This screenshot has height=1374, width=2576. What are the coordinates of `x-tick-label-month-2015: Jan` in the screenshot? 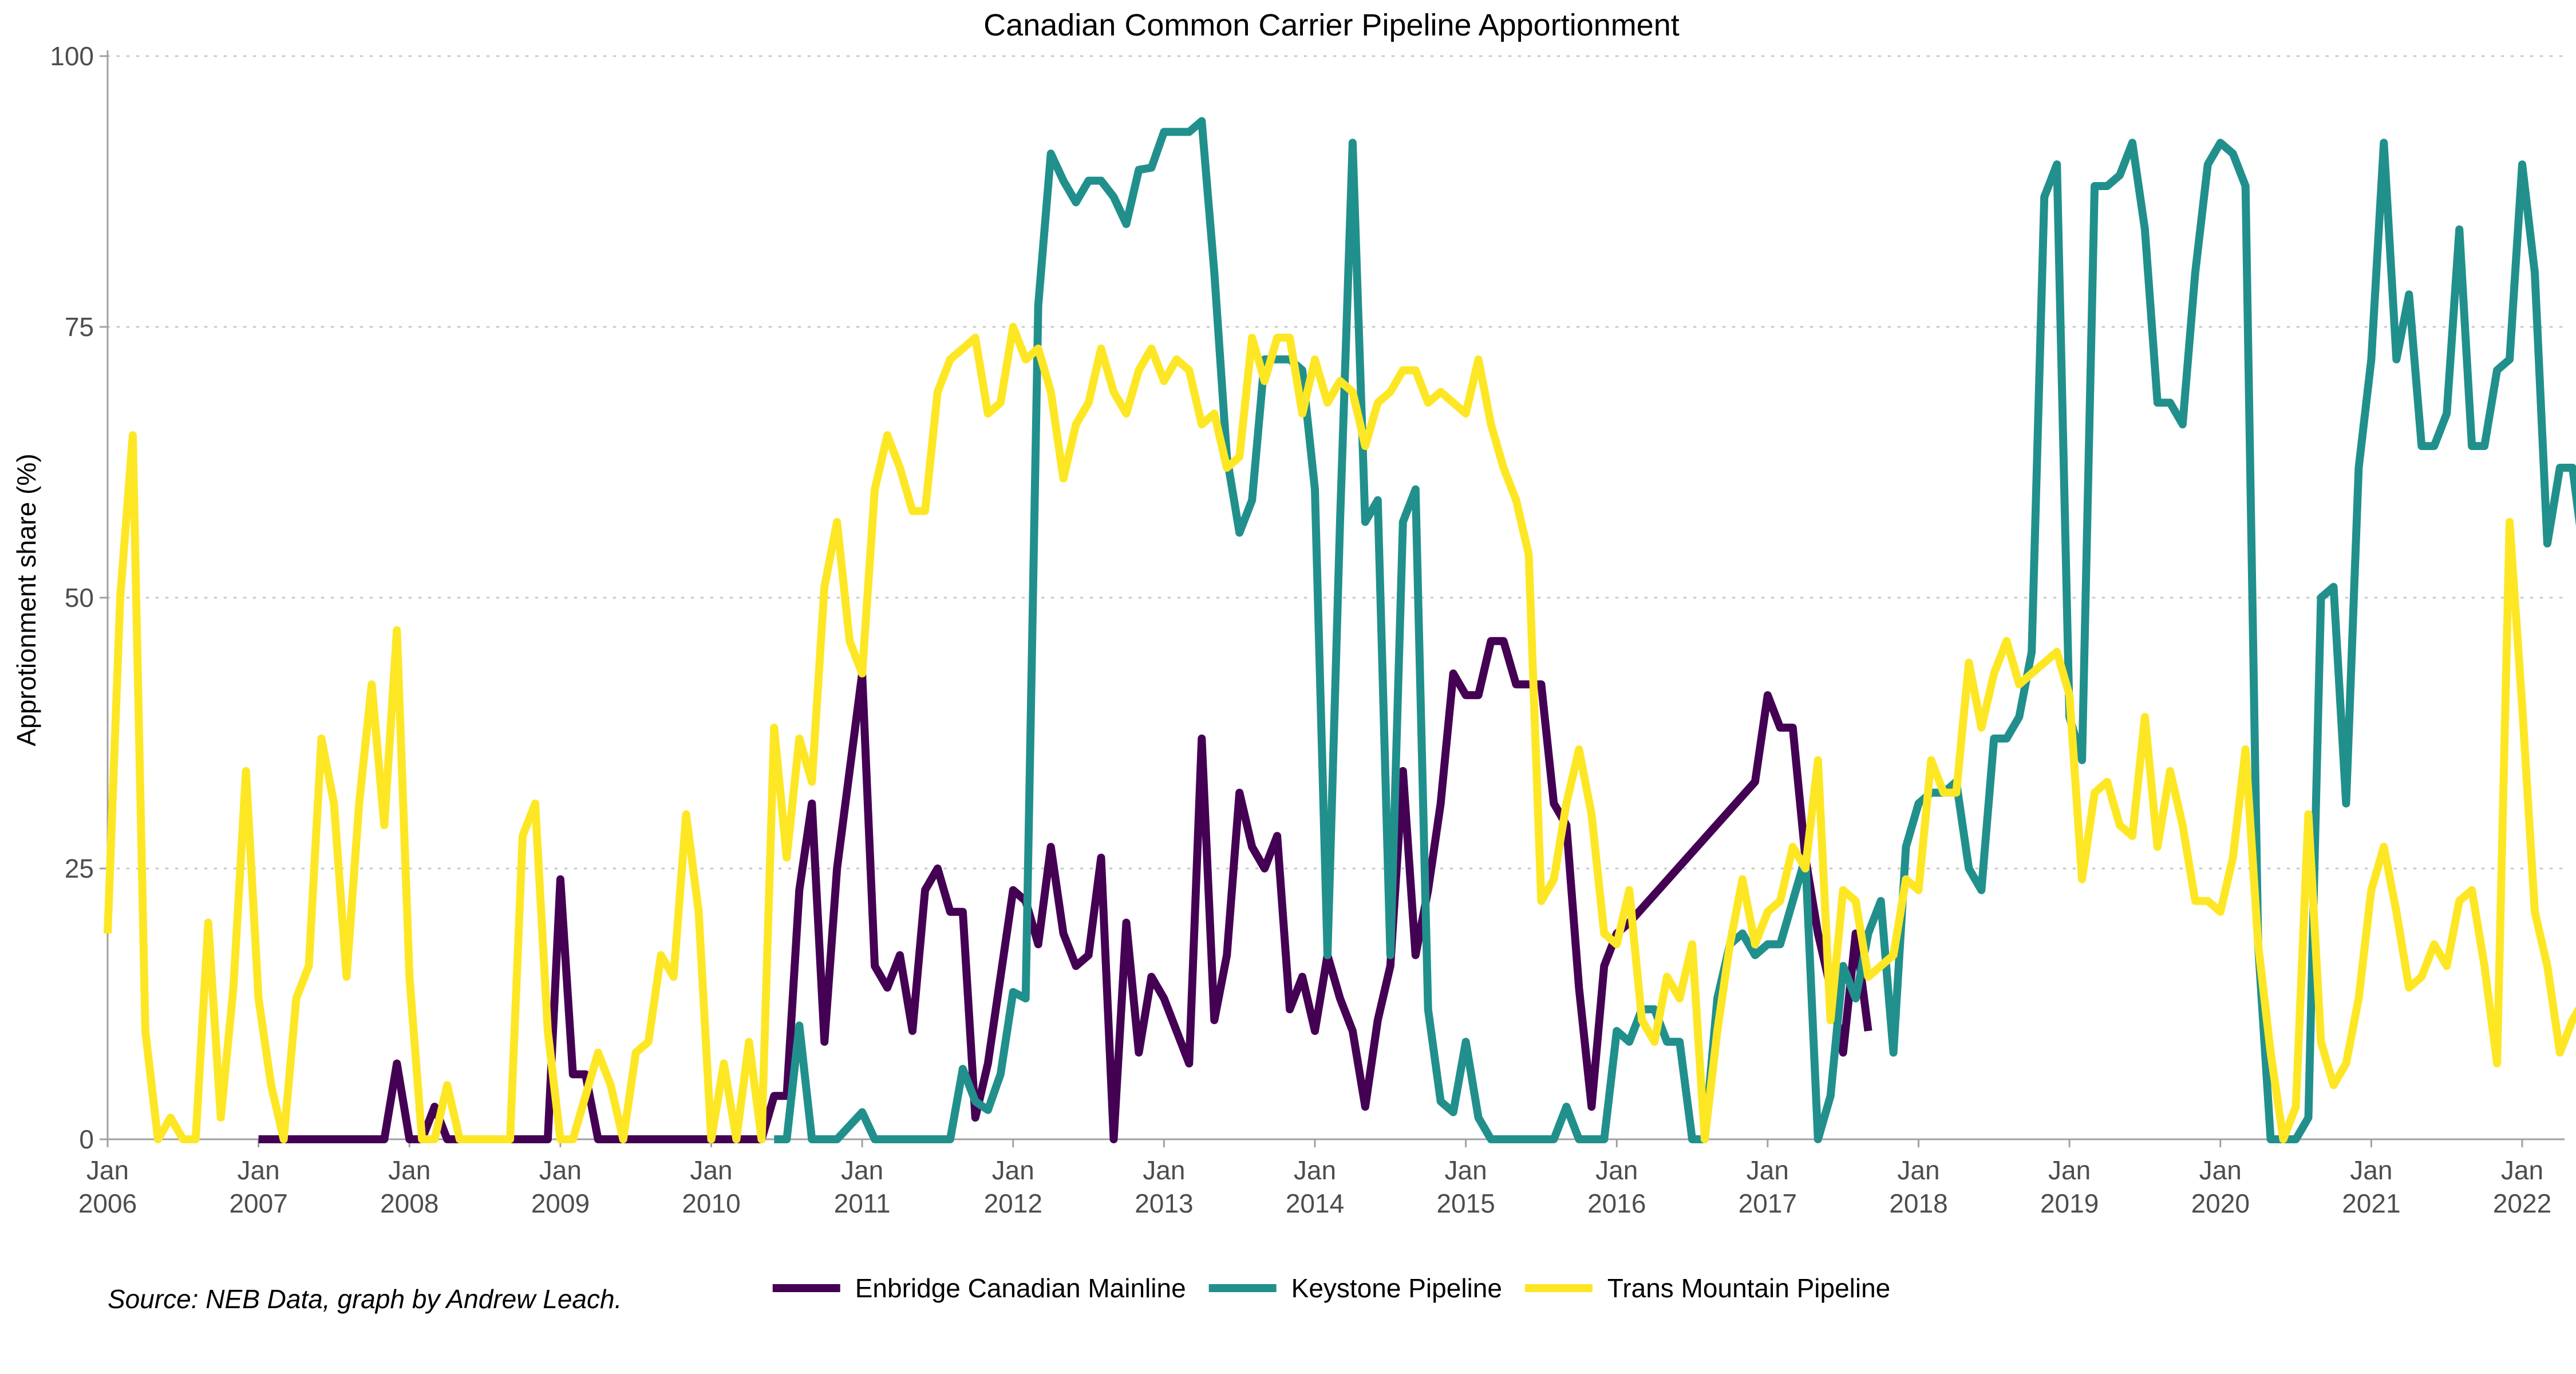 It's located at (1466, 1170).